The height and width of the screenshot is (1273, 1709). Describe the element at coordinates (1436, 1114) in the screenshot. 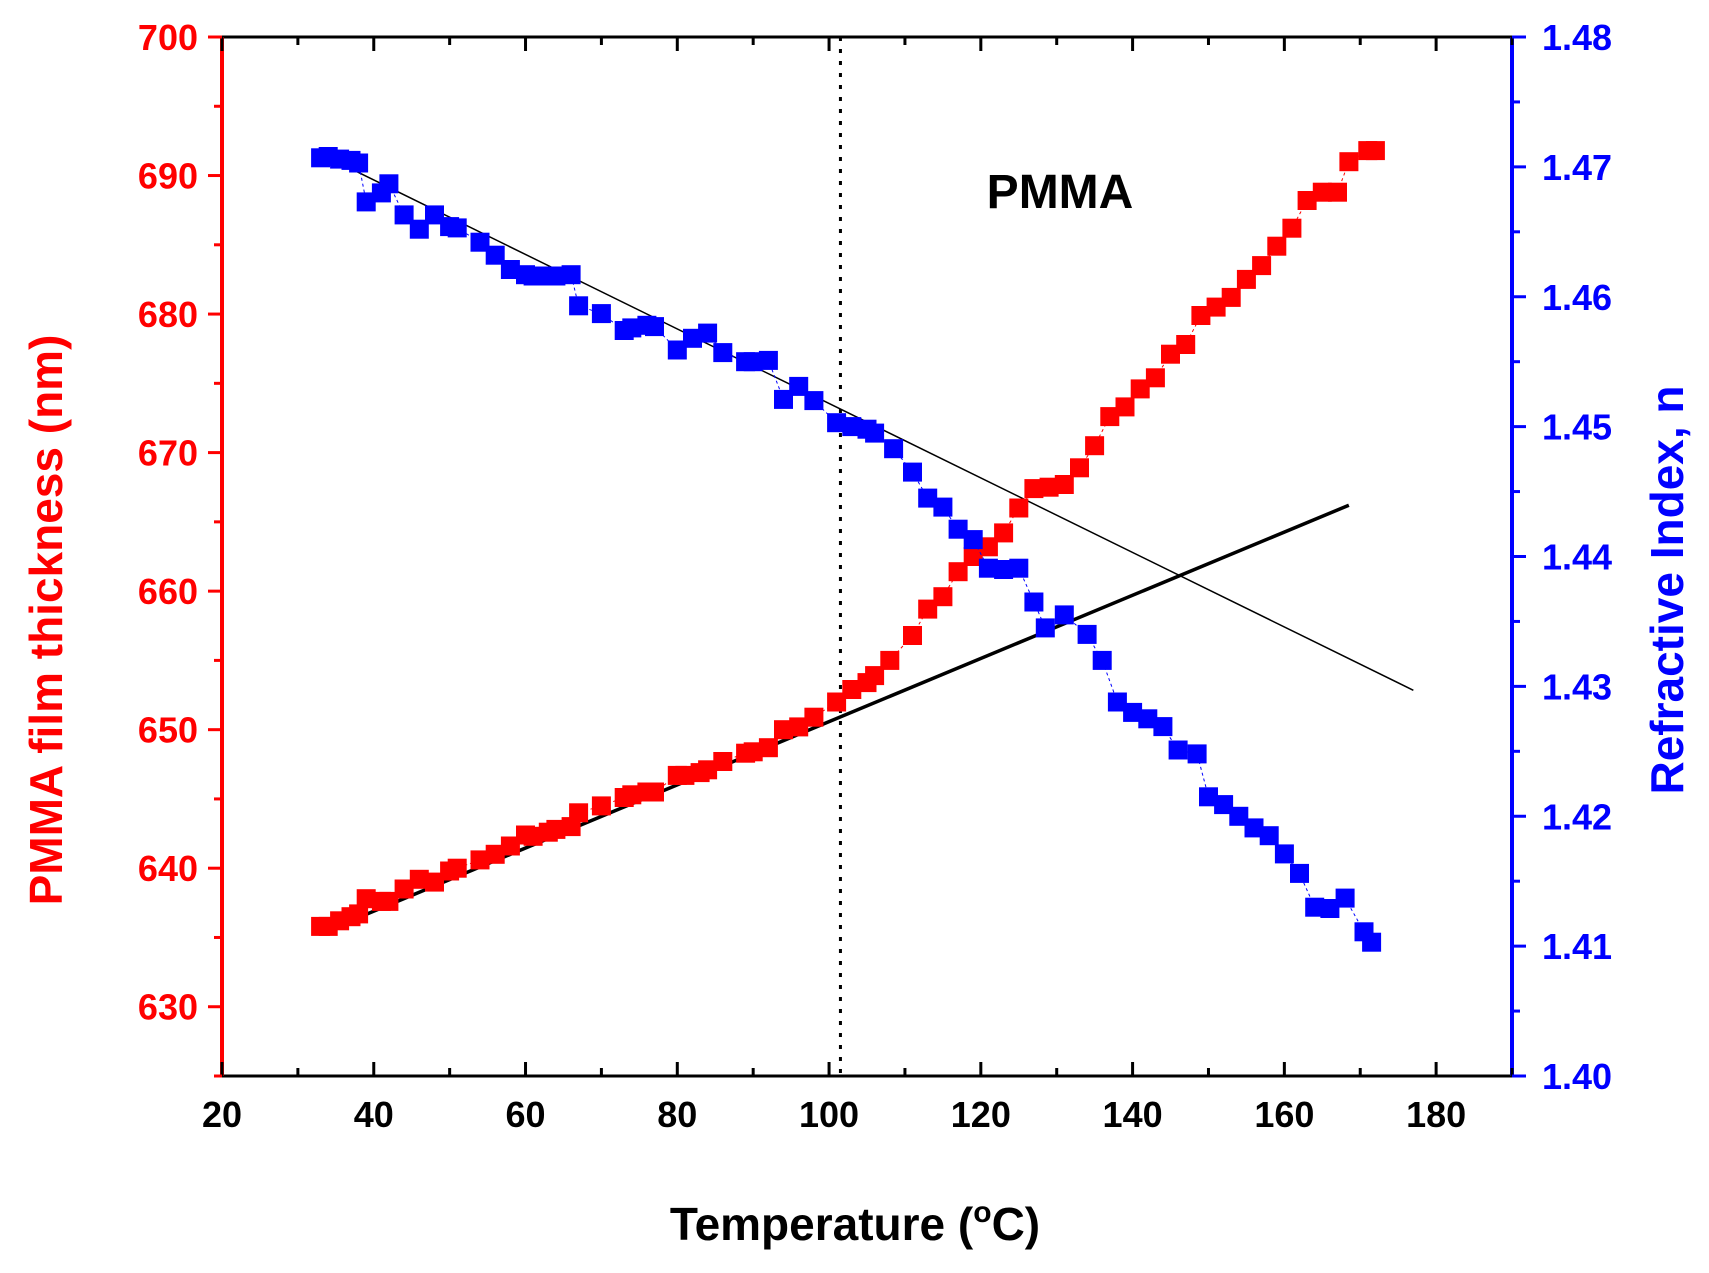

I see `x-tick-label: 180` at that location.